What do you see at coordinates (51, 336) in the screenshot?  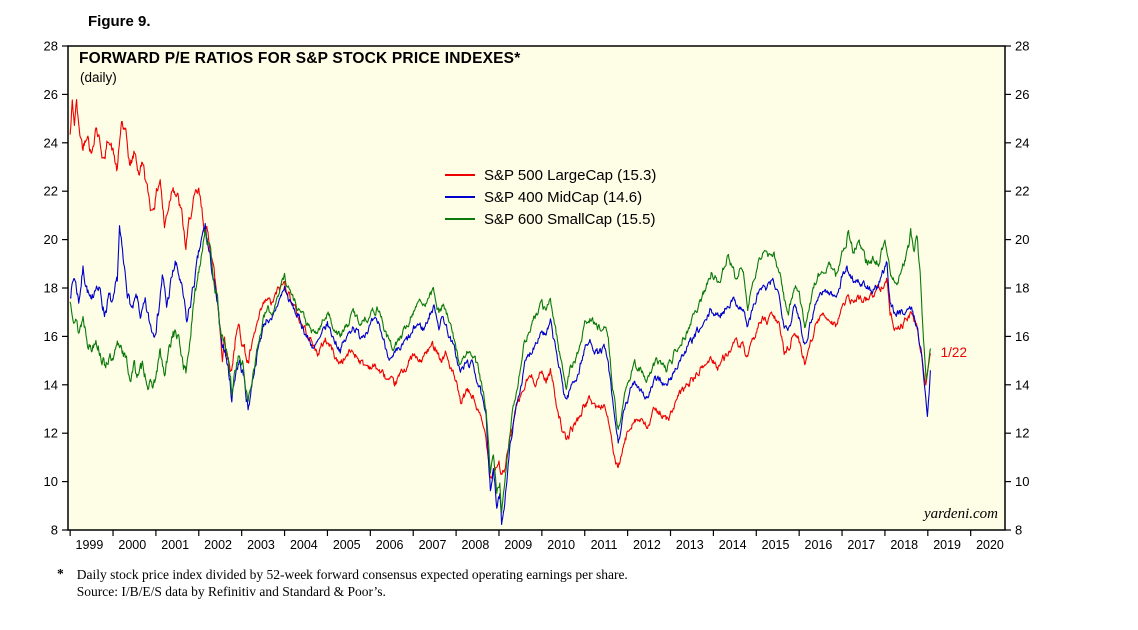 I see `y-axis-label-left: 16` at bounding box center [51, 336].